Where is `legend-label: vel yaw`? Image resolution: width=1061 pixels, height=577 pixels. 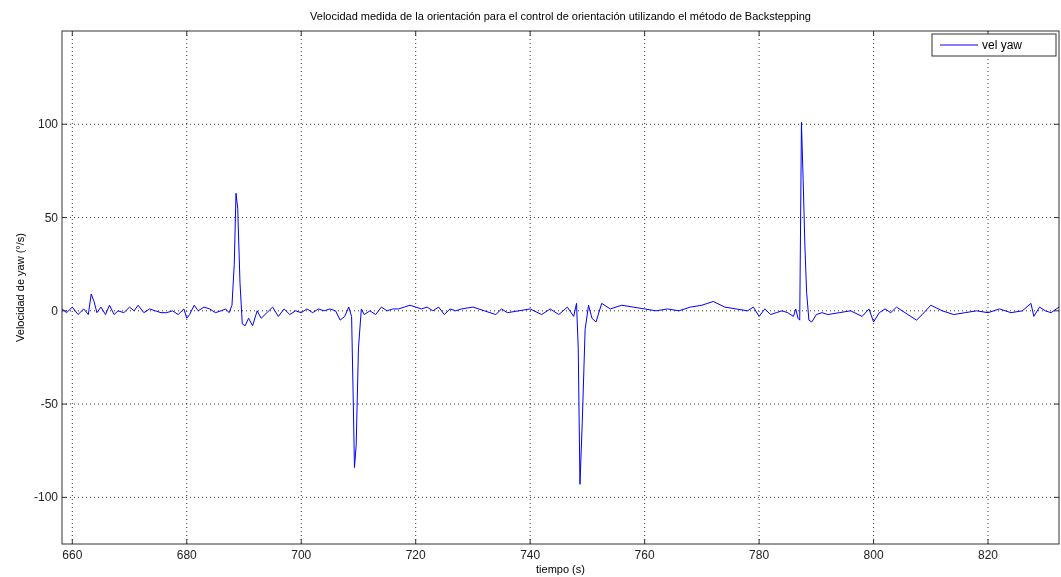
legend-label: vel yaw is located at coordinates (1002, 45).